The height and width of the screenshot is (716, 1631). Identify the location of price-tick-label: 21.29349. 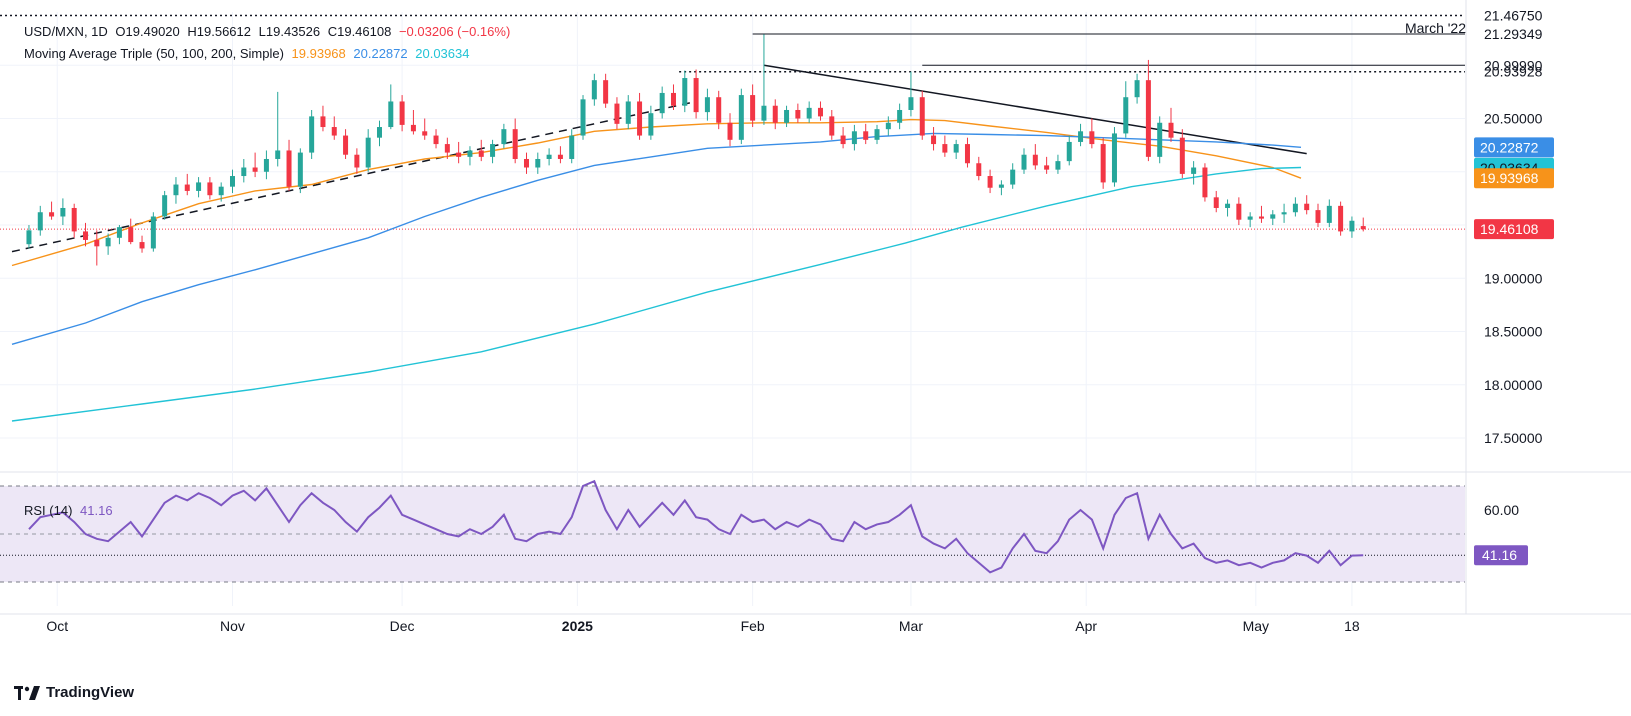
(1513, 34).